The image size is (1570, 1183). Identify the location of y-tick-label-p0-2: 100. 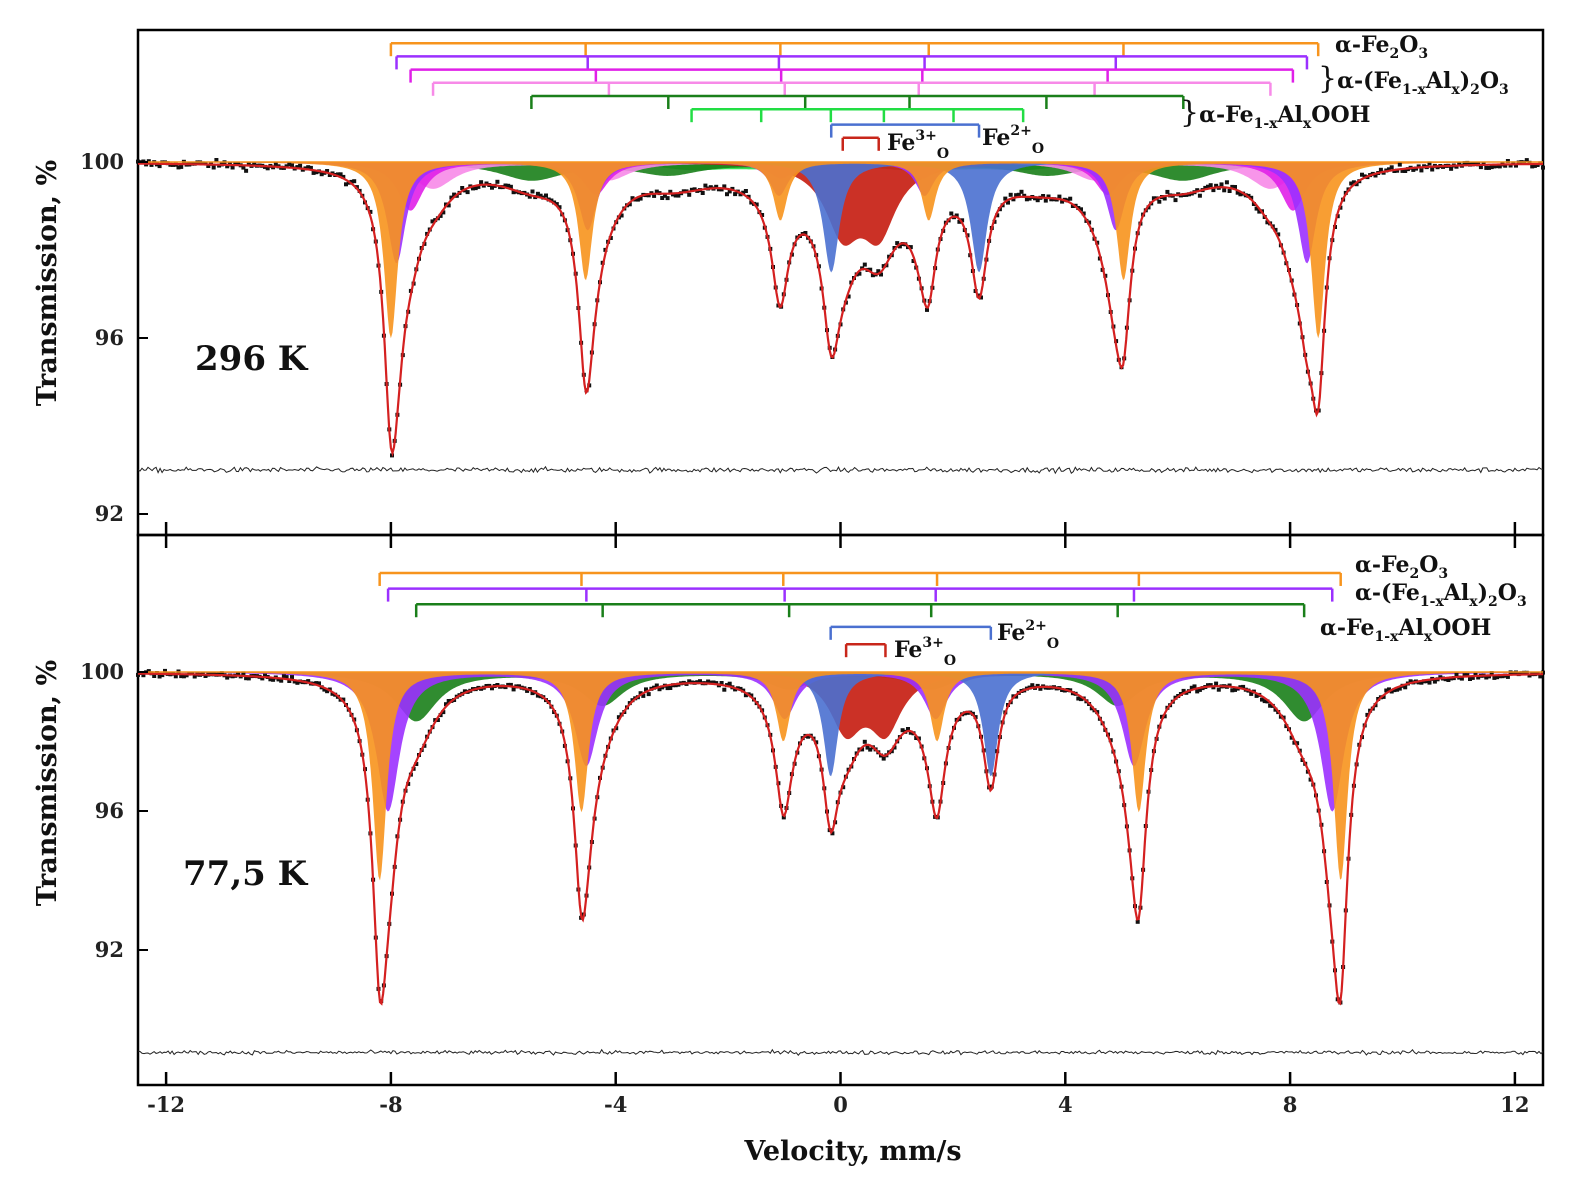
(102, 161).